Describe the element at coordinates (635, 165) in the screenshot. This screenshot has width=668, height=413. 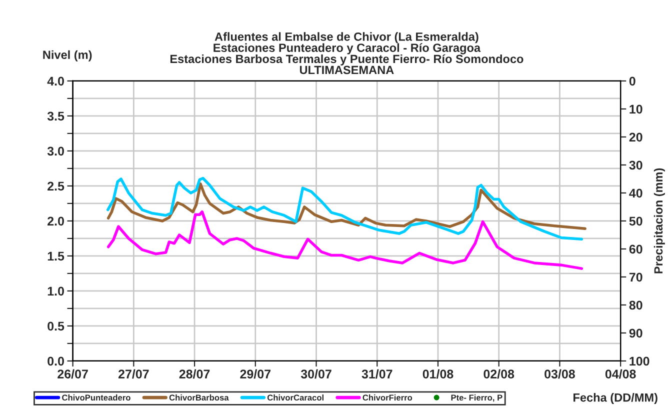
I see `y2-tick-label: 30` at that location.